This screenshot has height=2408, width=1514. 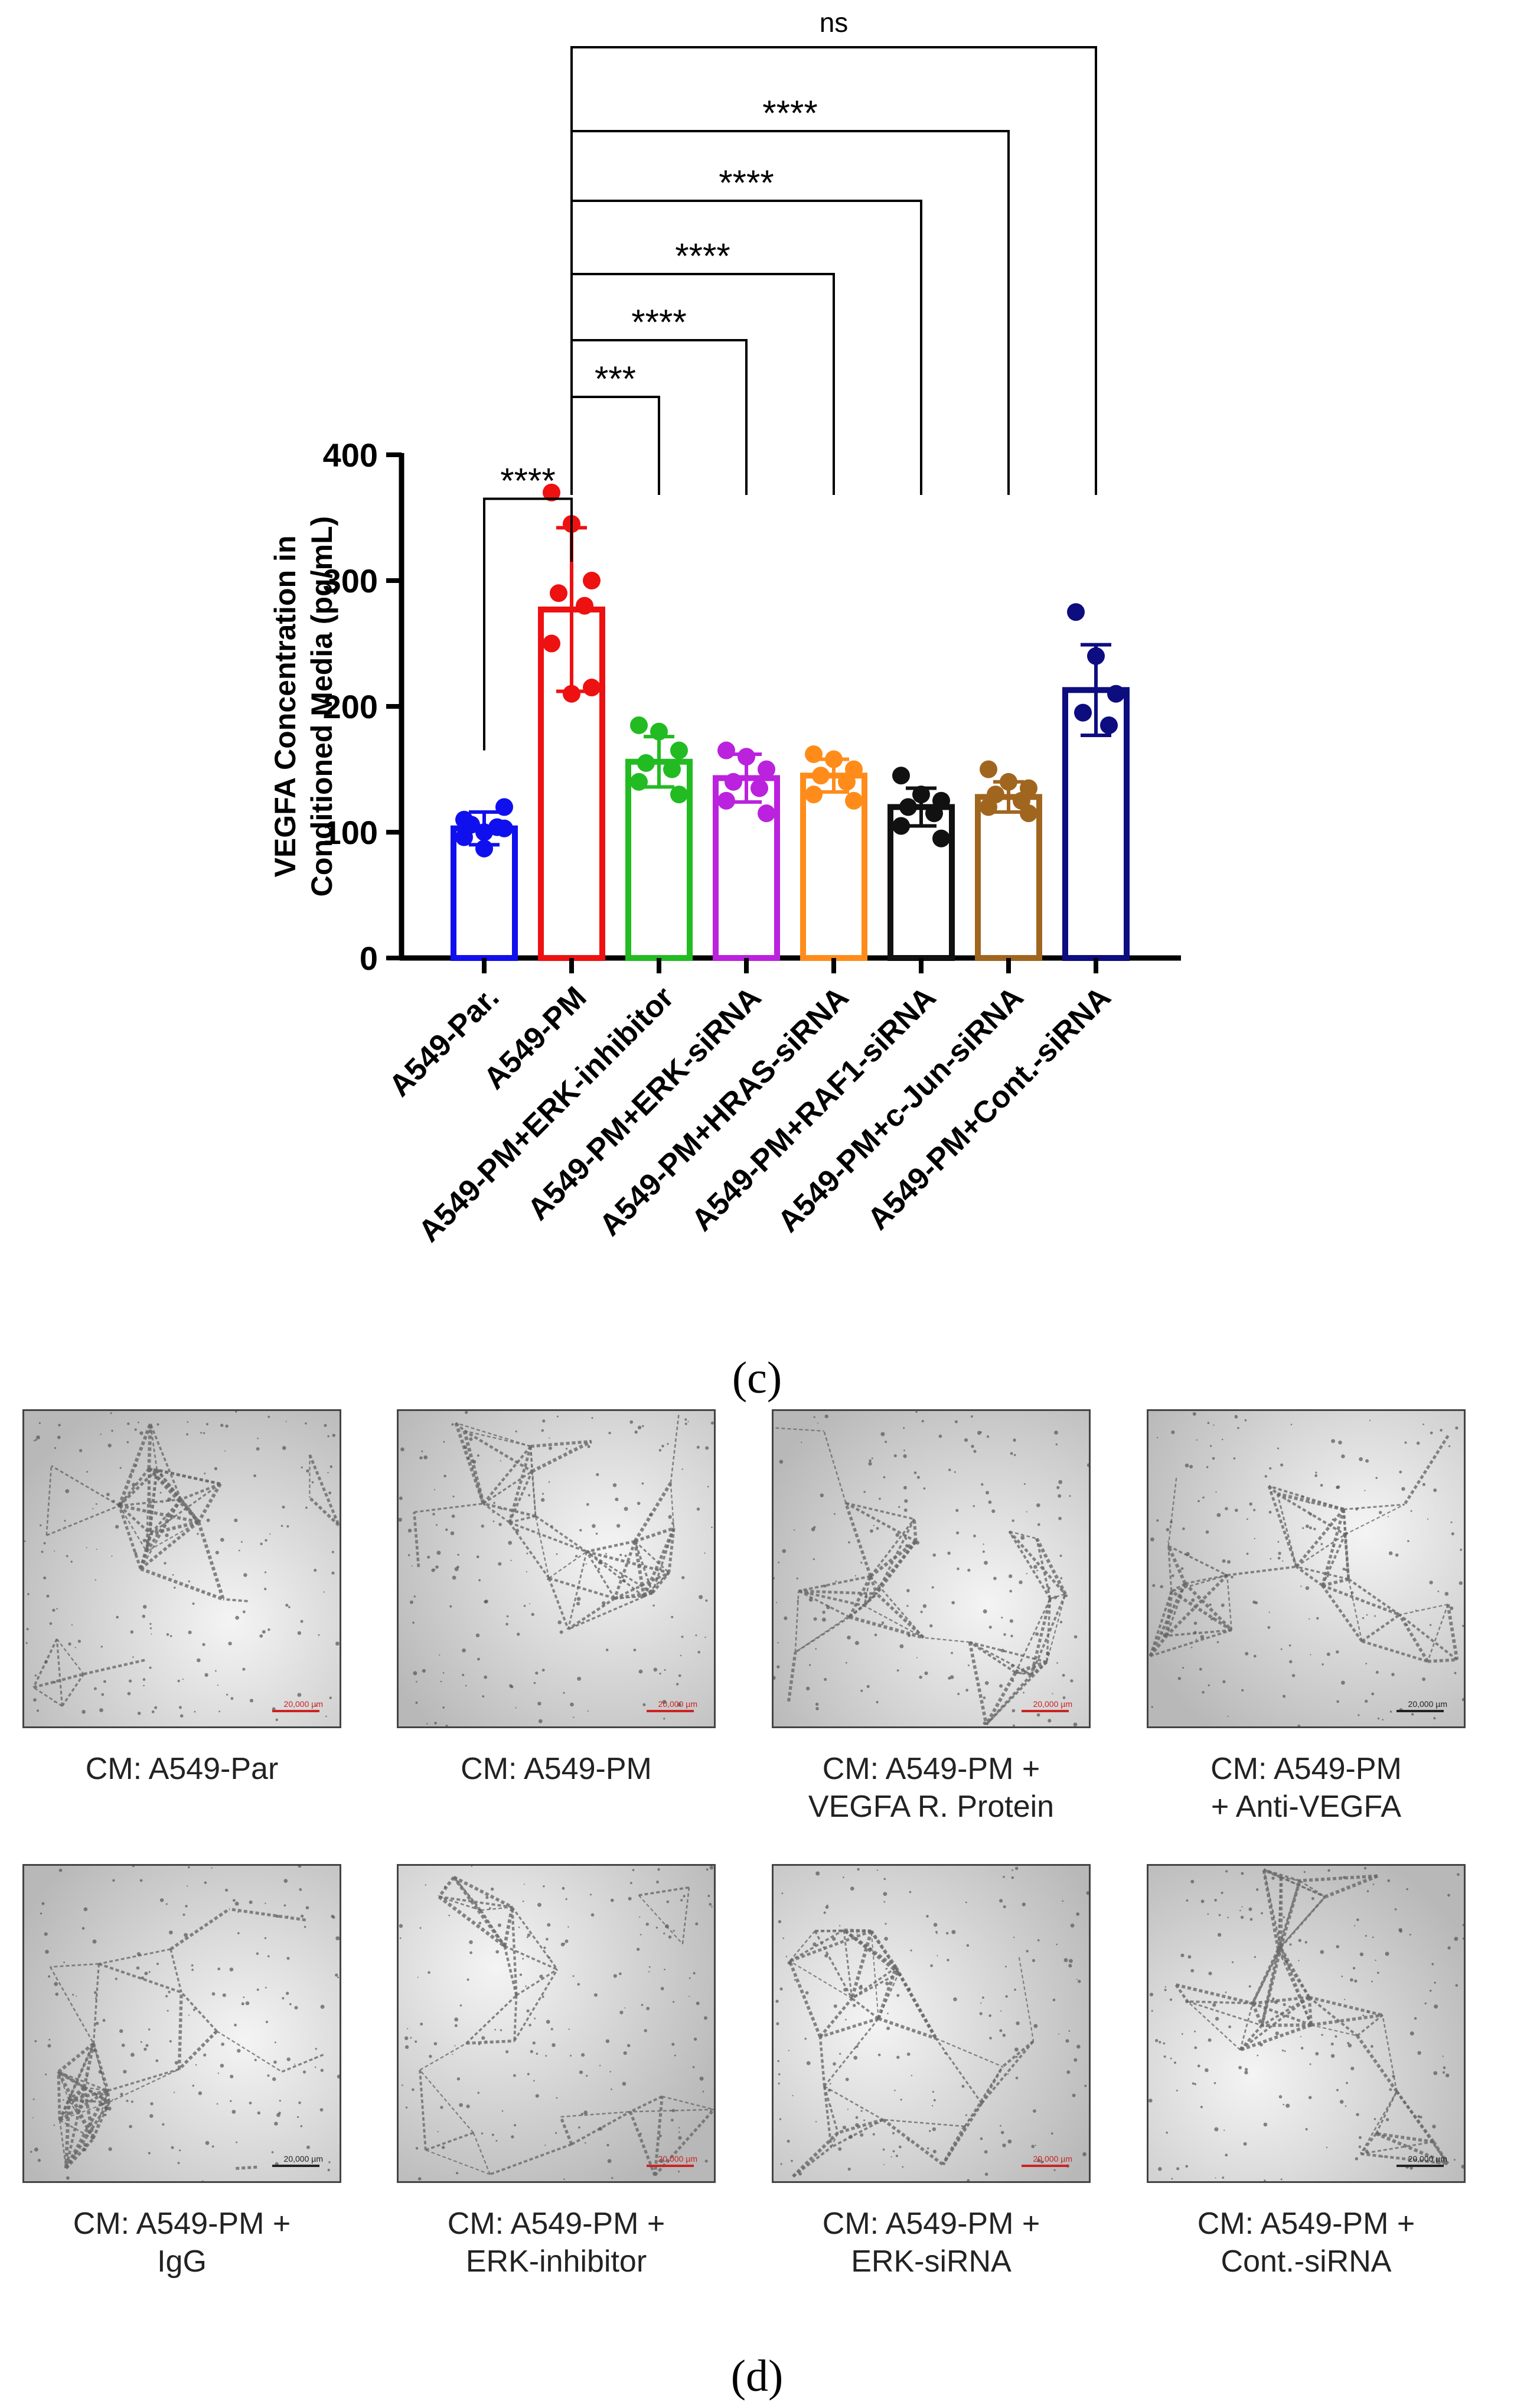 What do you see at coordinates (1306, 1788) in the screenshot?
I see `image-caption: CM: A549-PM + Anti-VEGFA` at bounding box center [1306, 1788].